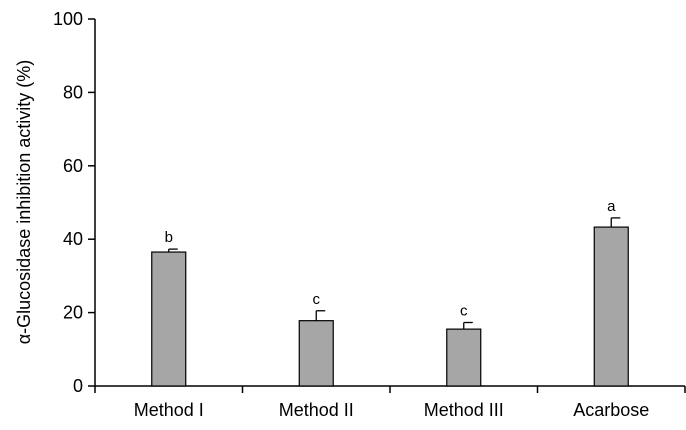 The height and width of the screenshot is (430, 686). I want to click on significance-label: a, so click(611, 206).